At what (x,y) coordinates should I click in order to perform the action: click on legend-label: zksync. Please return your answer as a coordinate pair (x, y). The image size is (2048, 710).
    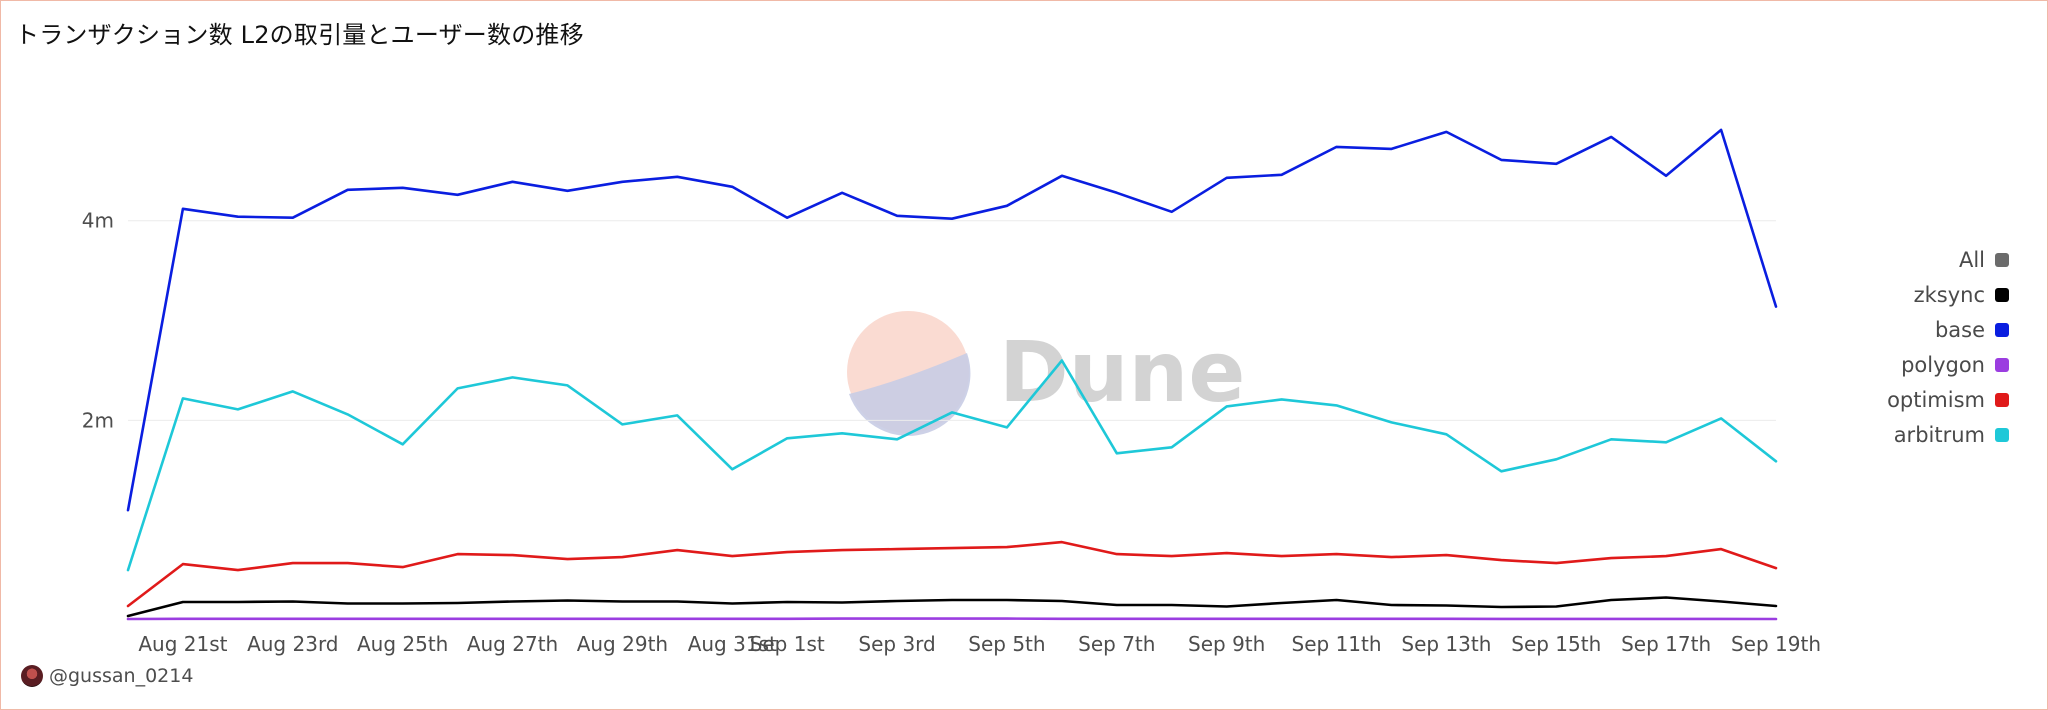
    Looking at the image, I should click on (1949, 295).